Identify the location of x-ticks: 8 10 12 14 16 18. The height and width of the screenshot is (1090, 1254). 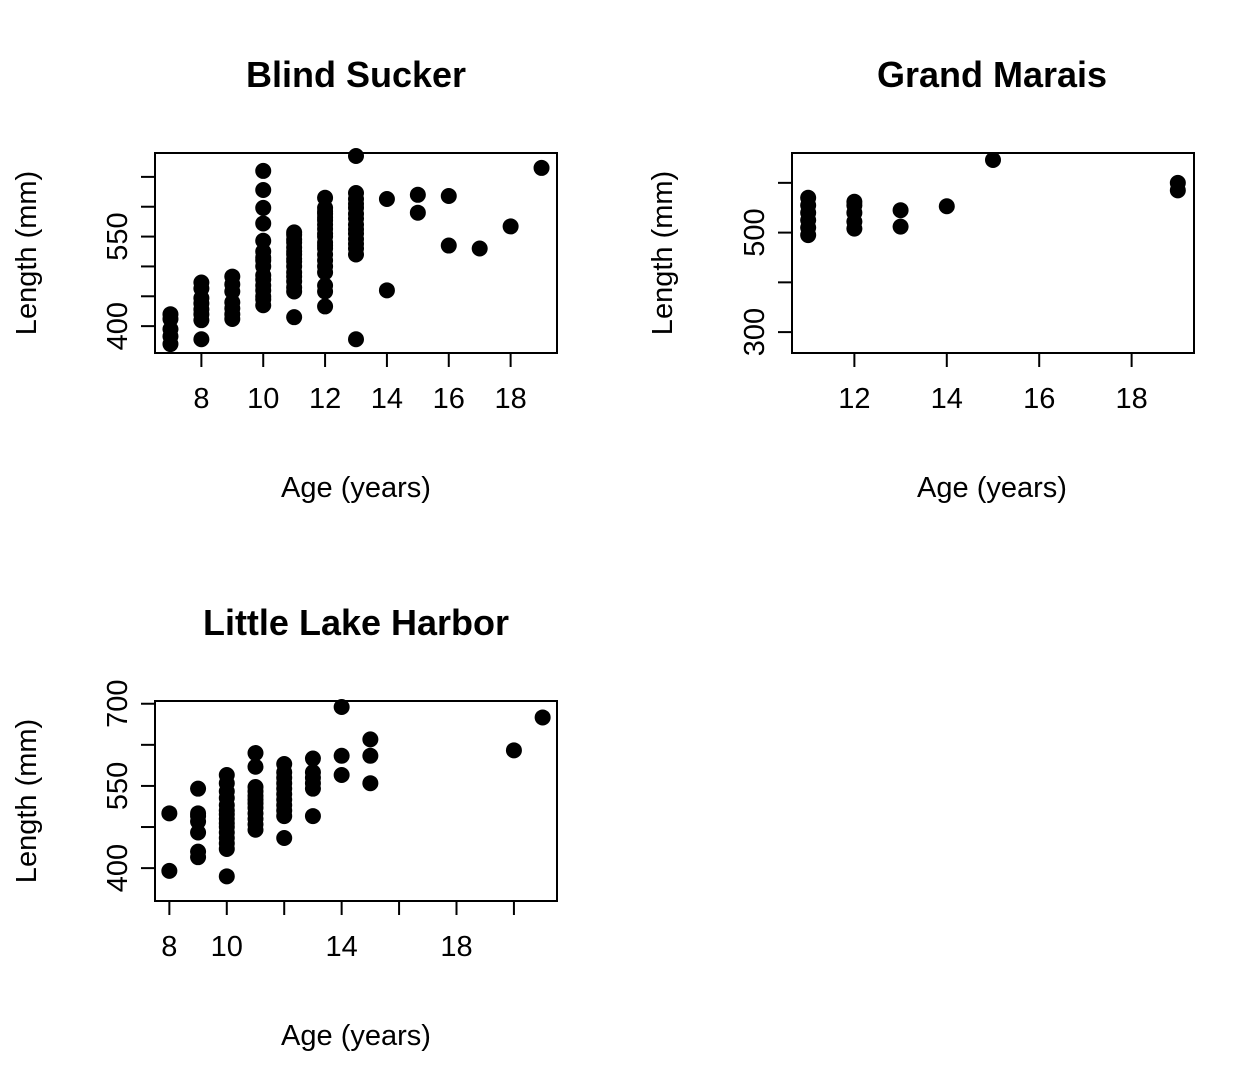
(360, 384).